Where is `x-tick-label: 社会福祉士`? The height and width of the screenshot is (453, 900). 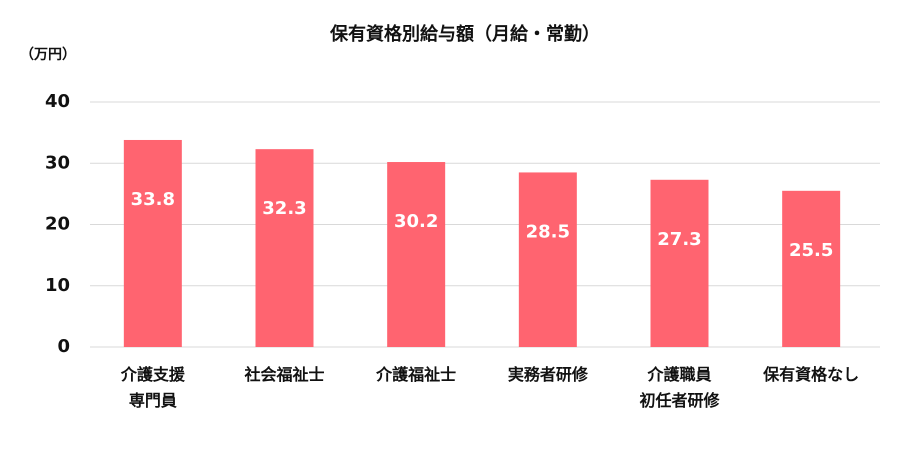
x-tick-label: 社会福祉士 is located at coordinates (284, 374).